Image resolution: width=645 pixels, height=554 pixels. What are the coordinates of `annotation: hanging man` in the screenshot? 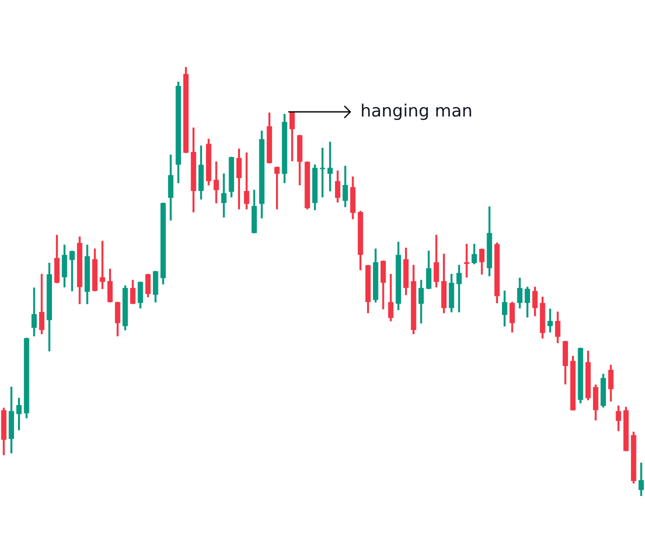 It's located at (416, 111).